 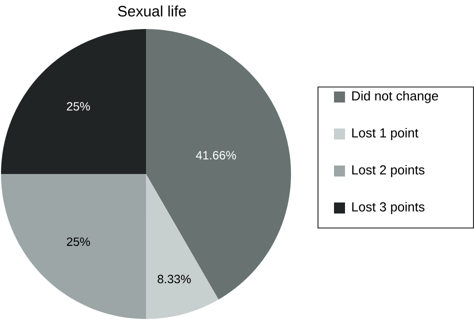 What do you see at coordinates (174, 279) in the screenshot?
I see `data-label: 8.33%` at bounding box center [174, 279].